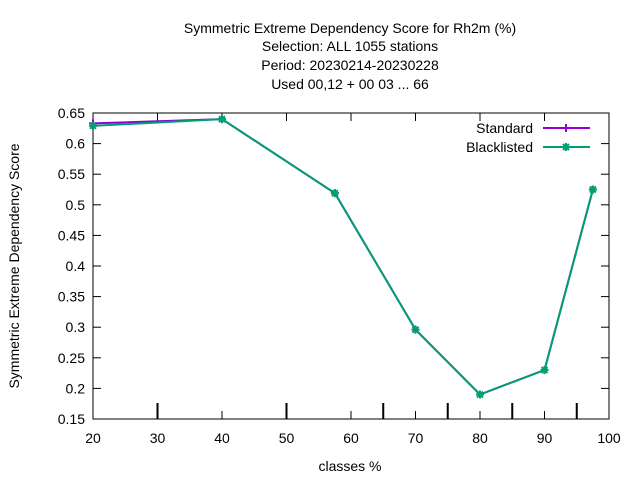  I want to click on chart-title-line-3: Period: 20230214-20230228, so click(350, 65).